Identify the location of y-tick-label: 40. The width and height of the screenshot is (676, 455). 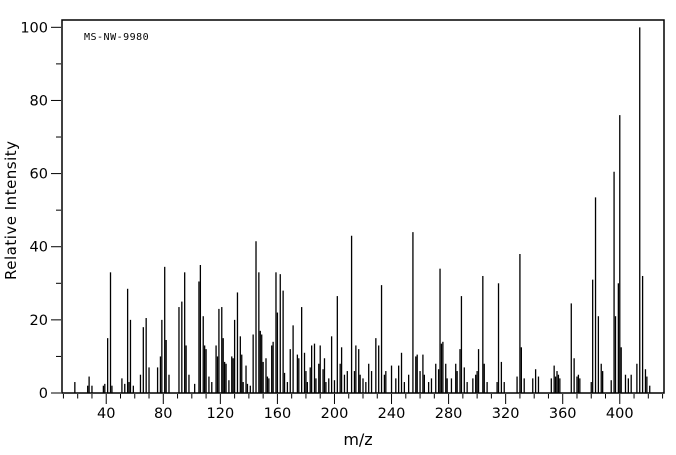
(39, 248).